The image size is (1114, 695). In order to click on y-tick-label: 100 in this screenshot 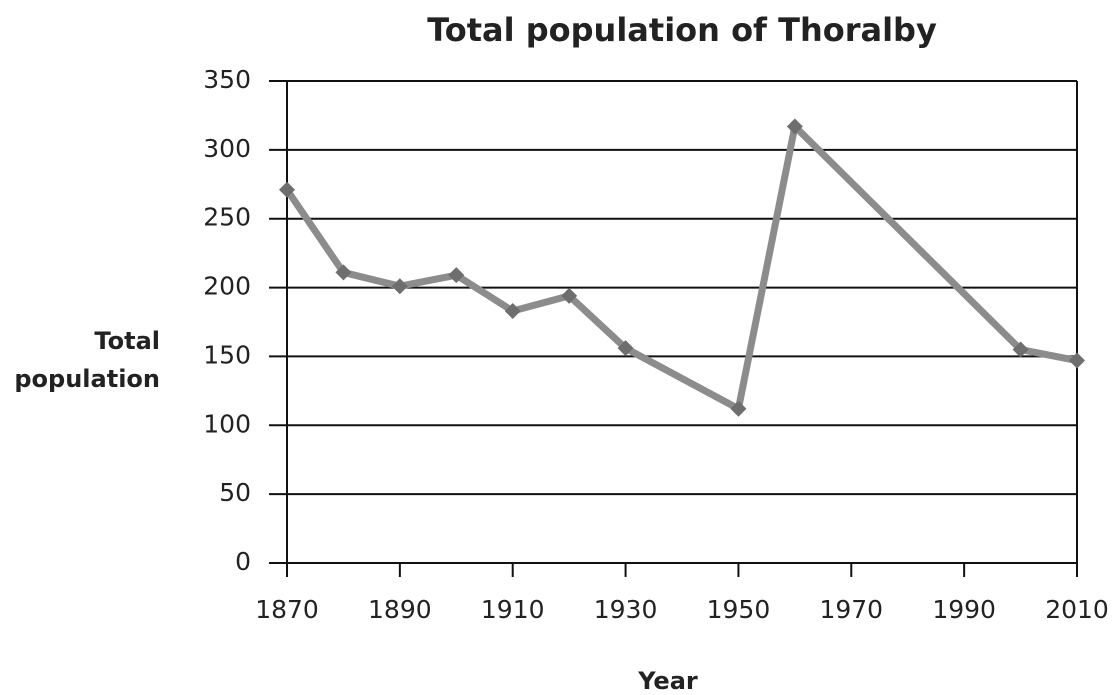, I will do `click(227, 423)`.